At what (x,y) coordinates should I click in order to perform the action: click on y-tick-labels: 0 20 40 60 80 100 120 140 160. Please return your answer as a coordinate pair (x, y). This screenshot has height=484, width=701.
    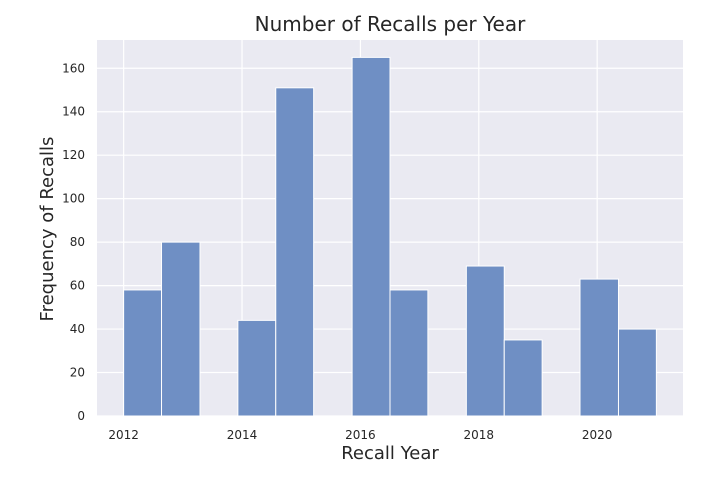
    Looking at the image, I should click on (73, 242).